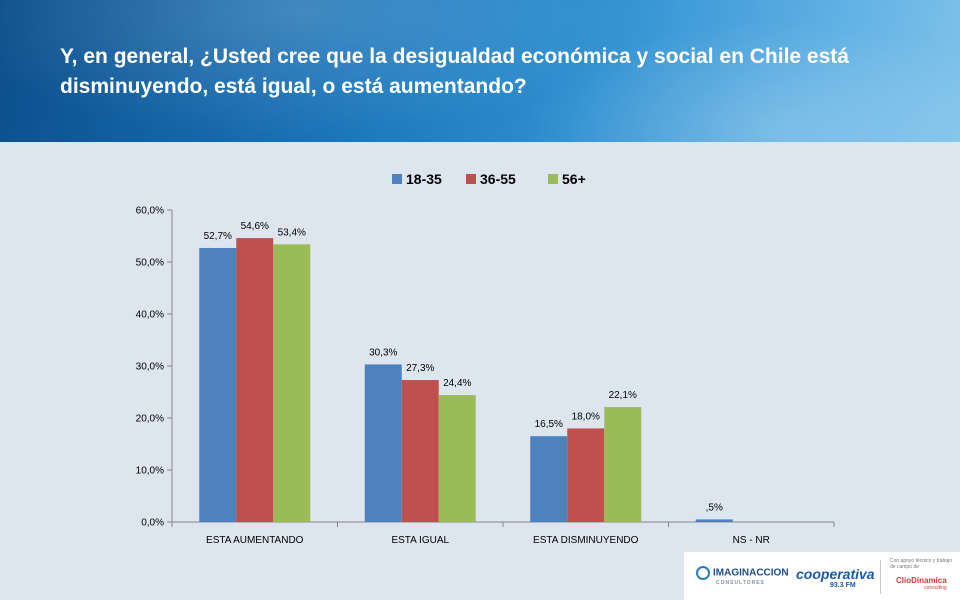 The image size is (960, 600). Describe the element at coordinates (383, 352) in the screenshot. I see `data-label: 30,3%` at that location.